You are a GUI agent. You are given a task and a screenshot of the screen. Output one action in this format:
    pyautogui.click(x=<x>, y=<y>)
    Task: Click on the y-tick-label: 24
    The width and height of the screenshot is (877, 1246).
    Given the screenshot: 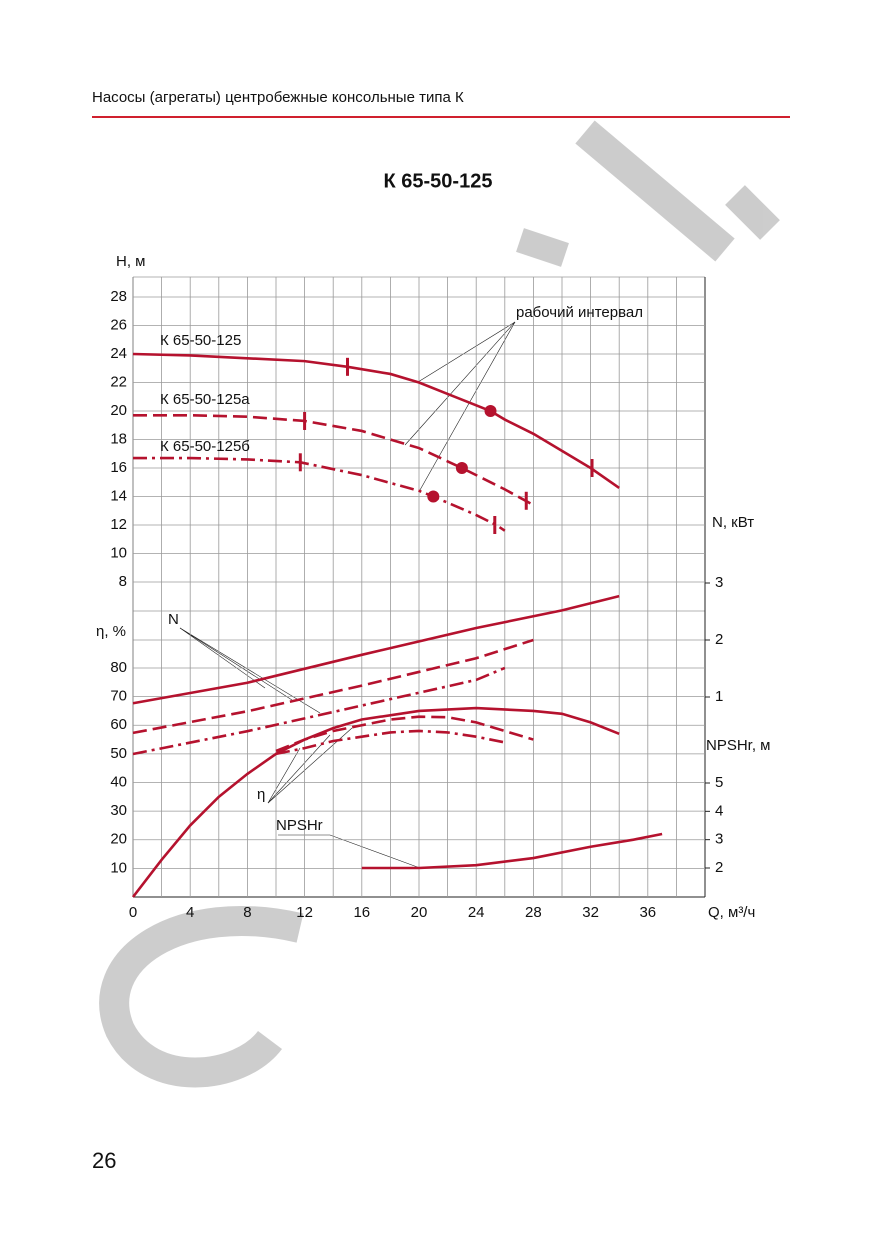 What is the action you would take?
    pyautogui.click(x=118, y=353)
    